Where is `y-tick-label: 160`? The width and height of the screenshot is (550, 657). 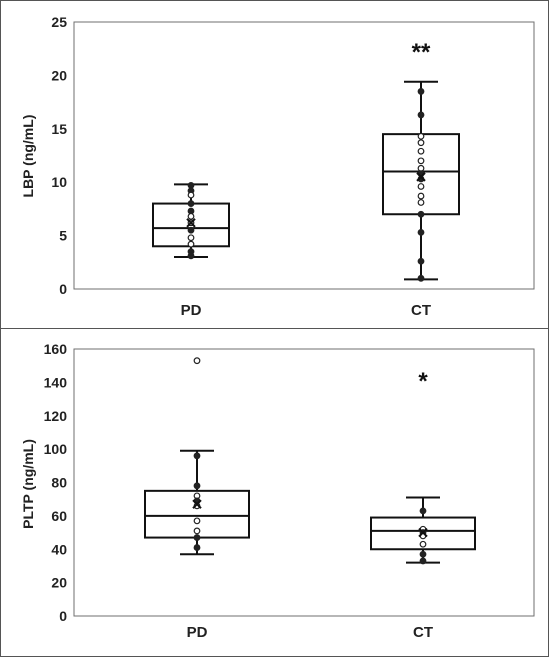 y-tick-label: 160 is located at coordinates (56, 349).